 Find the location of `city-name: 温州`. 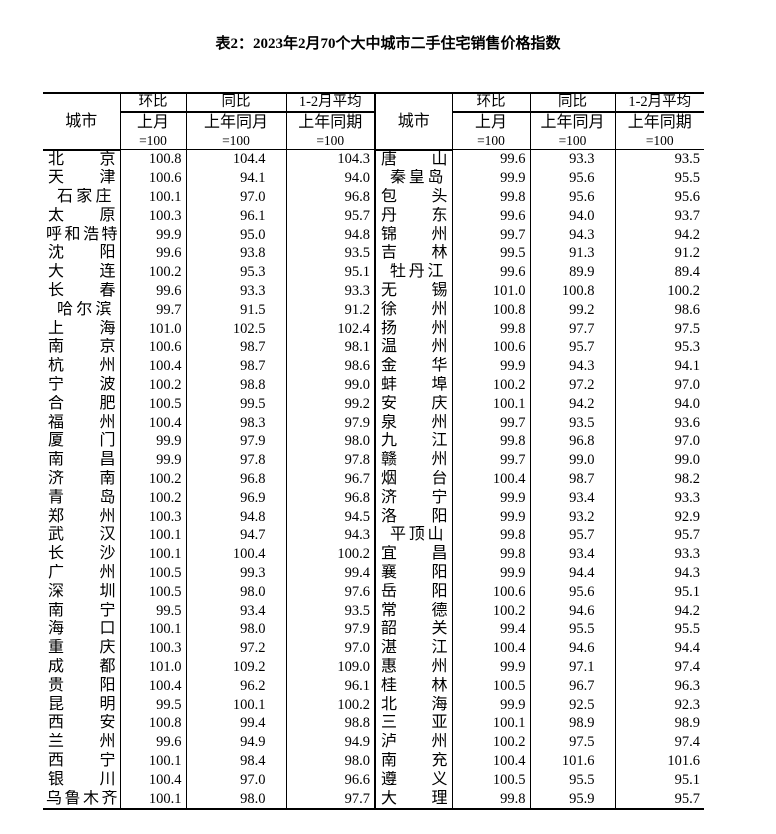

city-name: 温州 is located at coordinates (414, 348).